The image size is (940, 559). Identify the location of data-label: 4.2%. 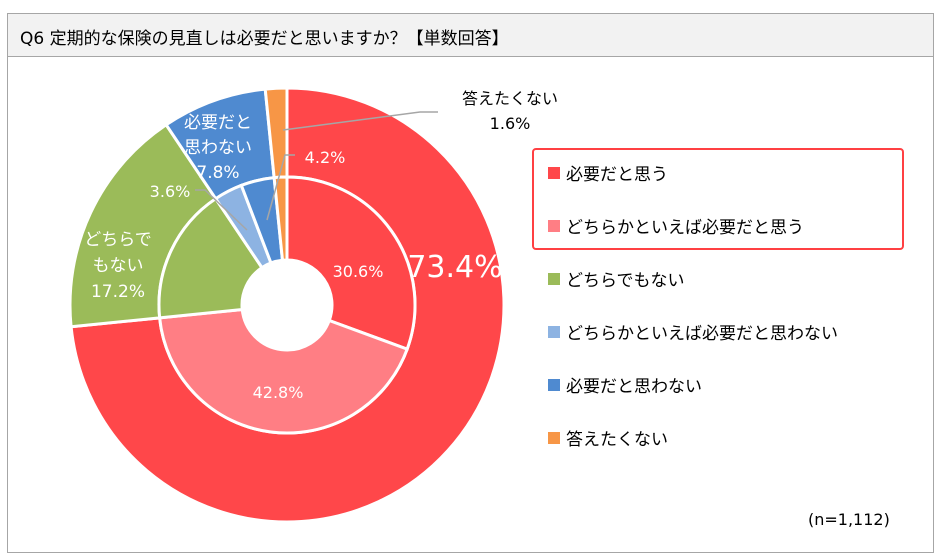
(325, 157).